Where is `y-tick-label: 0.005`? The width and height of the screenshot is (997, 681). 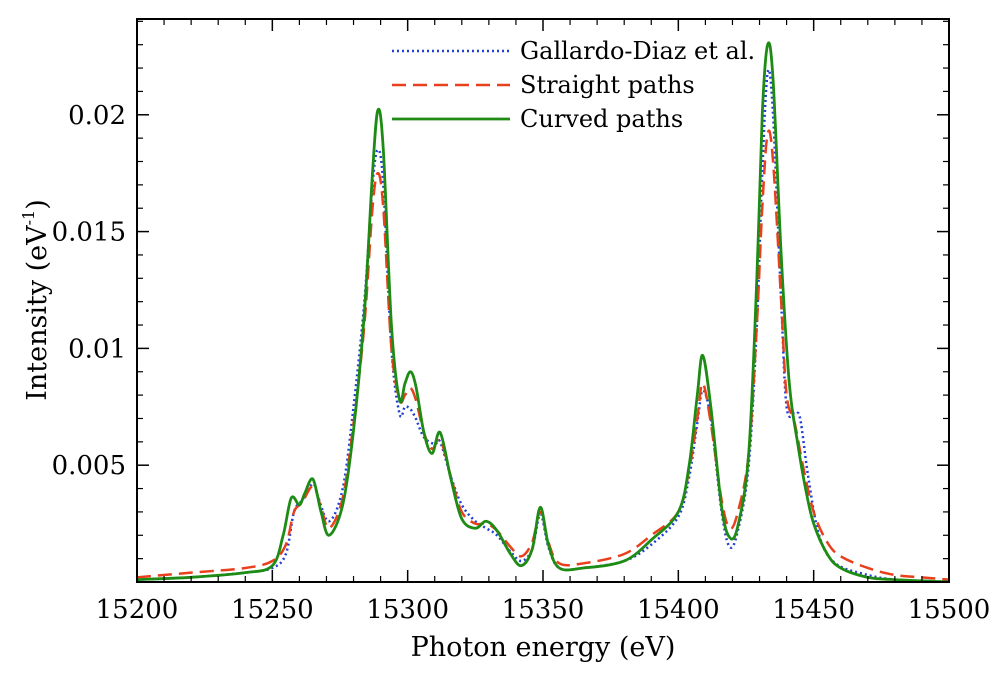
y-tick-label: 0.005 is located at coordinates (89, 466).